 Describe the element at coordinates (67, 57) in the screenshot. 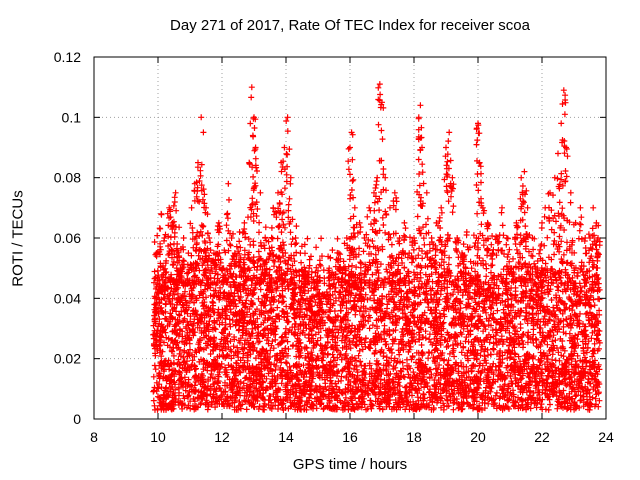

I see `y-tick-label: 0.12` at that location.